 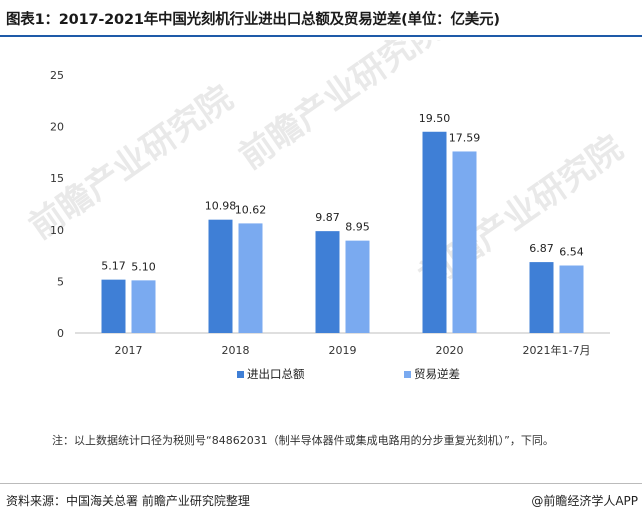 What do you see at coordinates (57, 230) in the screenshot?
I see `y-tick-label: 10` at bounding box center [57, 230].